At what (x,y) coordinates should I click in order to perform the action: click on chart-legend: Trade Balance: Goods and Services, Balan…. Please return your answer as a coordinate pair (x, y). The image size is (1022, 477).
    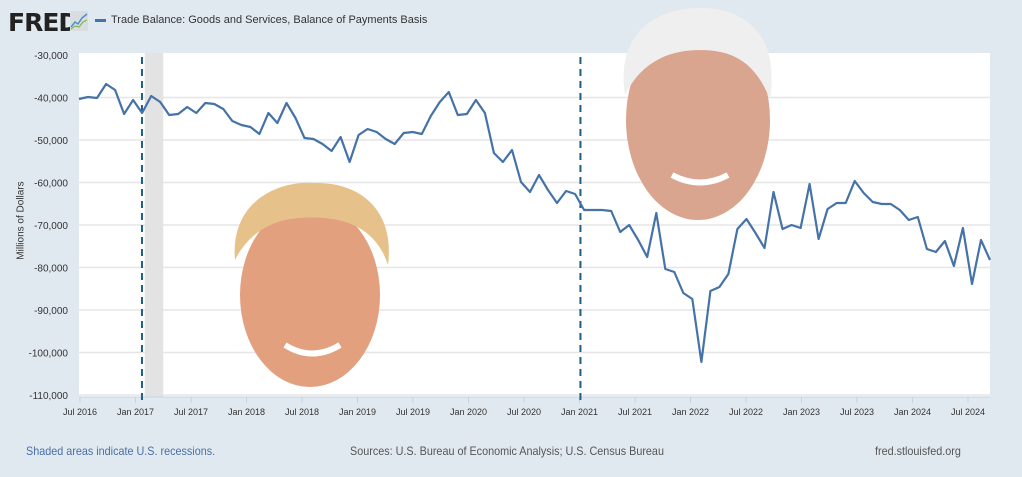
    Looking at the image, I should click on (261, 20).